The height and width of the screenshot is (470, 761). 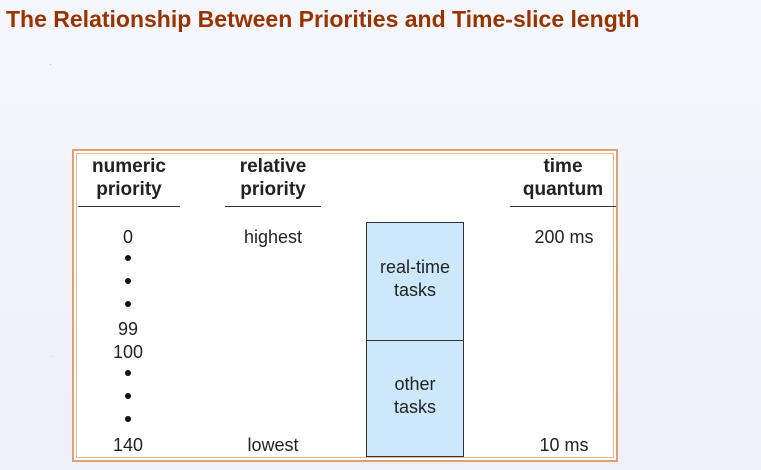 What do you see at coordinates (129, 206) in the screenshot?
I see `header-rule-numeric` at bounding box center [129, 206].